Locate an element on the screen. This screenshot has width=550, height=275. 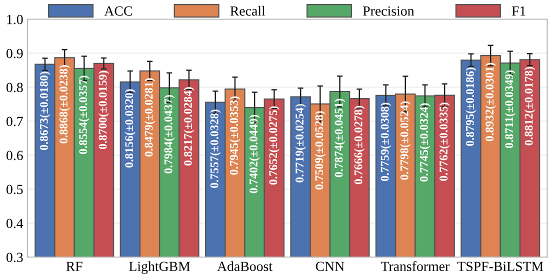
data-label: 0.8711(±0.0349) is located at coordinates (510, 109).